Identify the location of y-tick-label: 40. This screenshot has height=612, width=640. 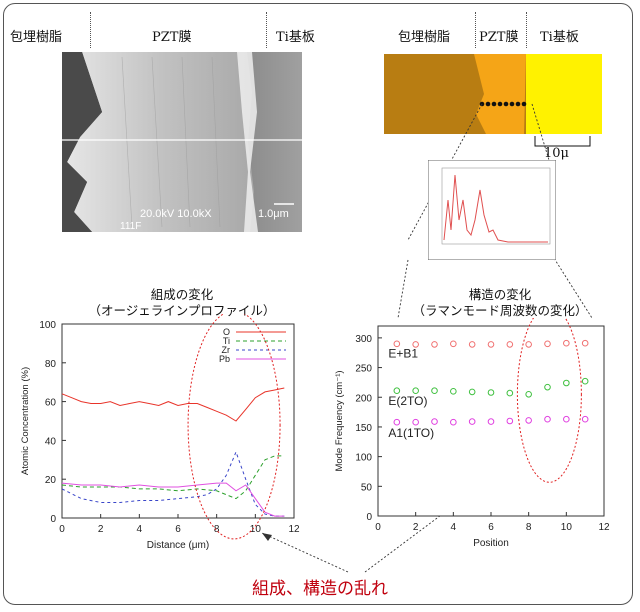
(51, 441).